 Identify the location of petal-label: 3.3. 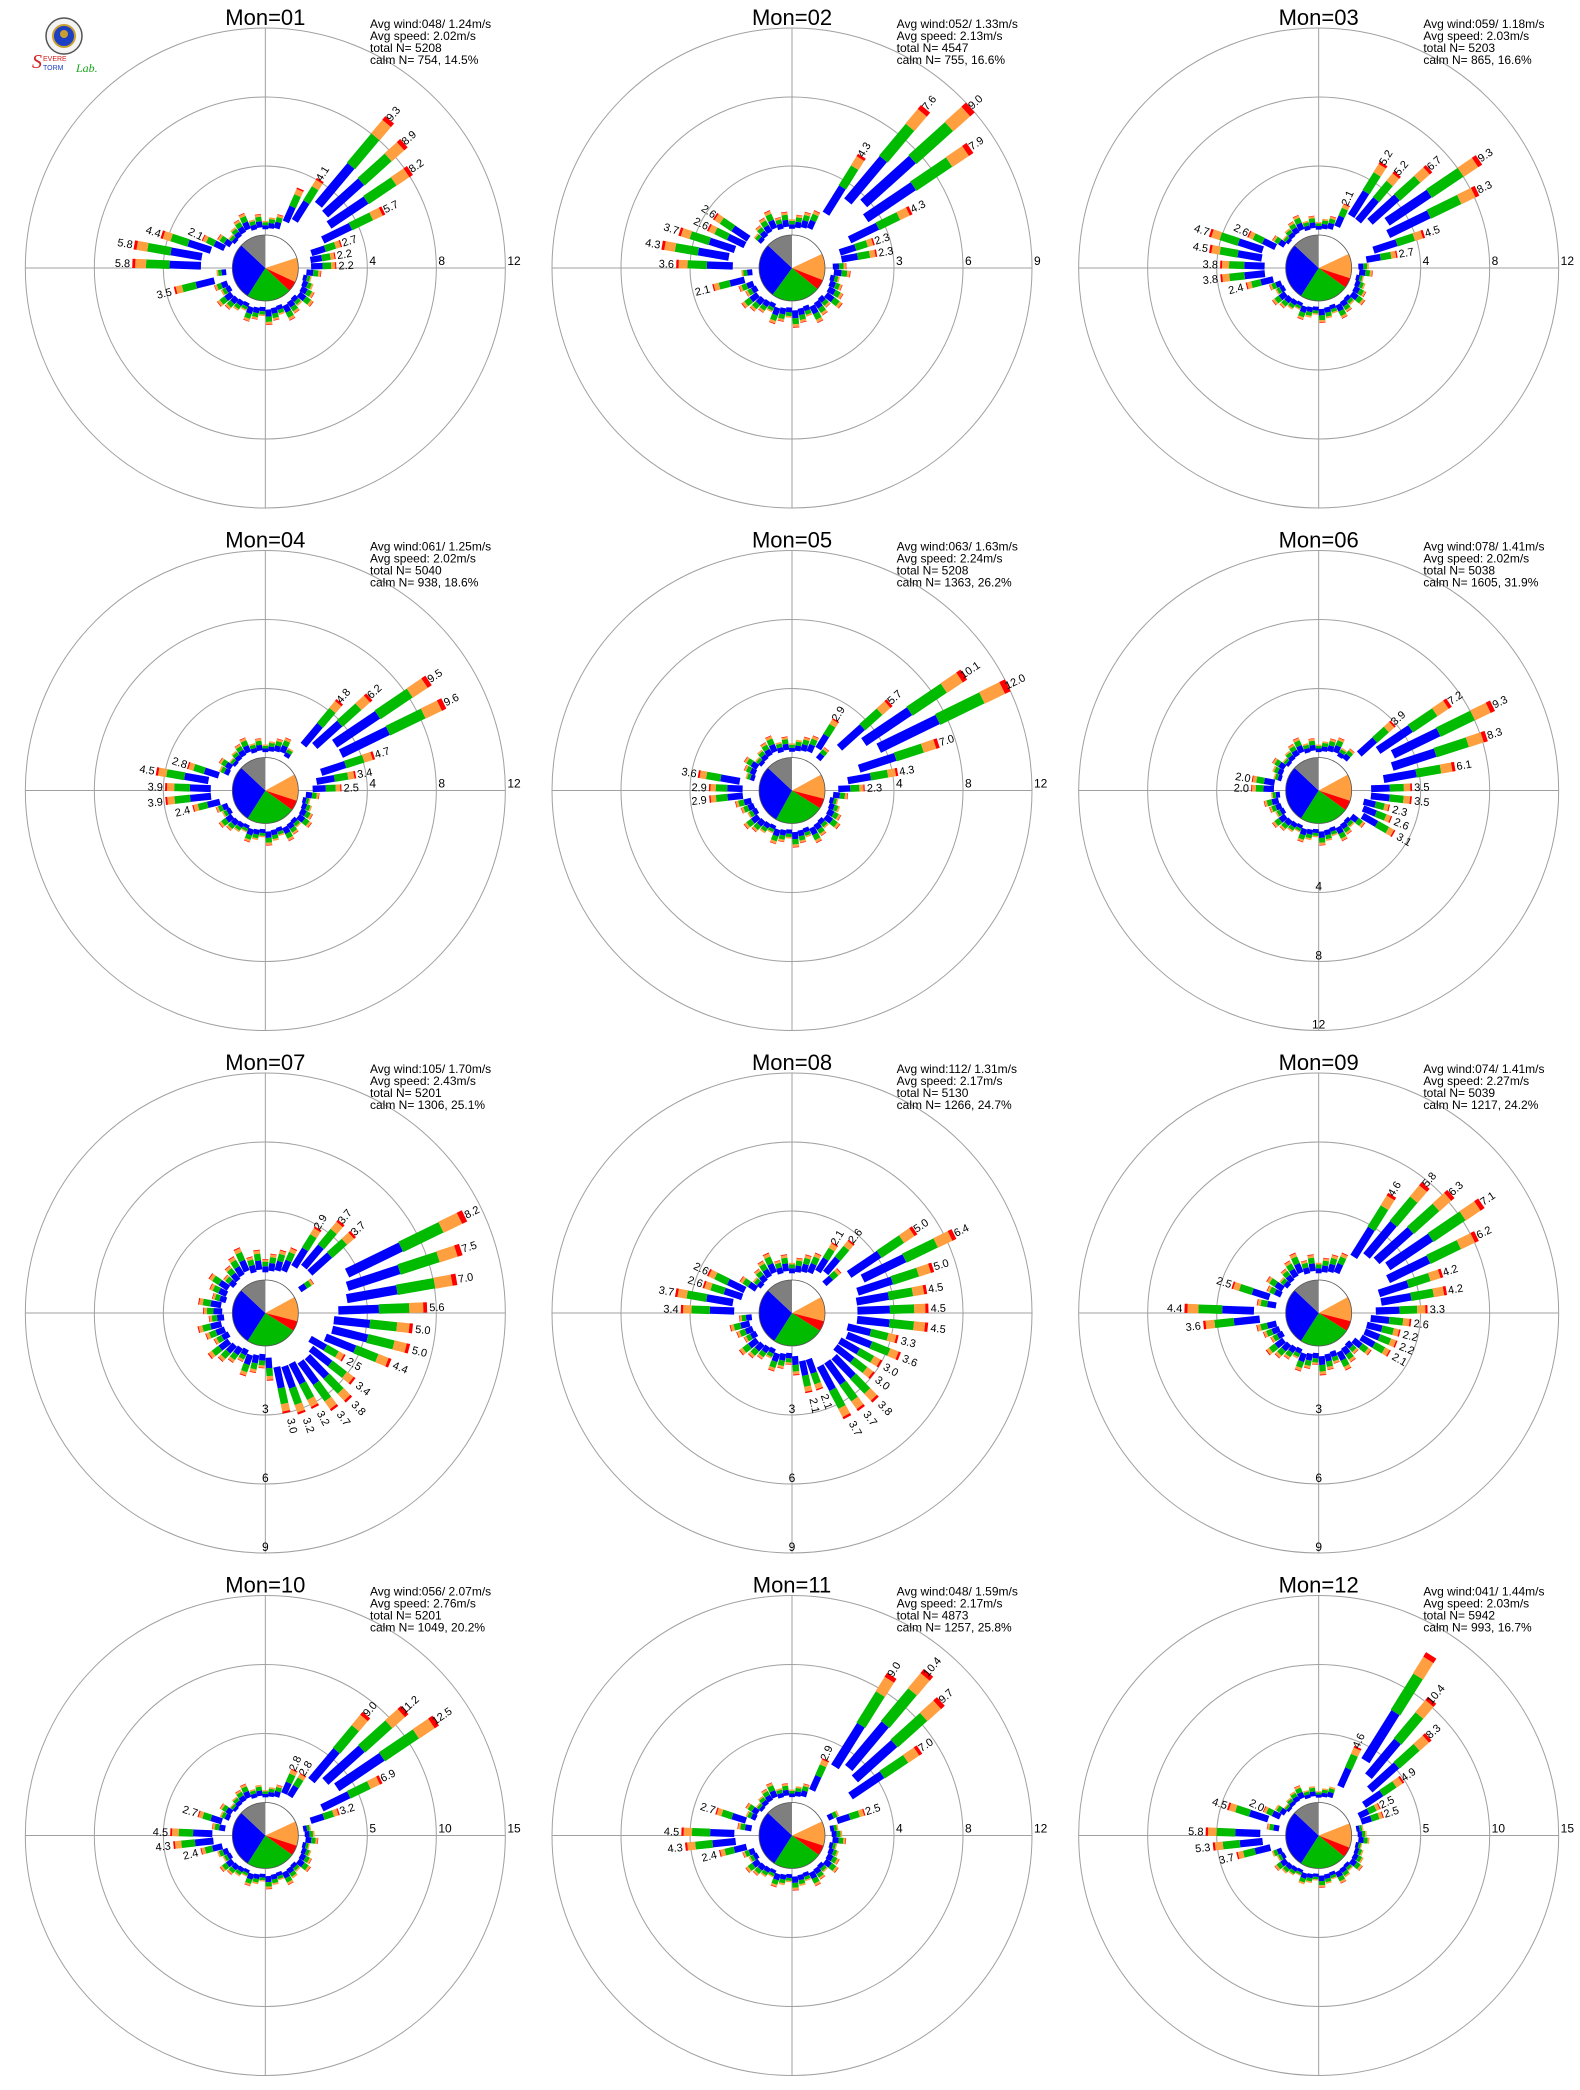
(1438, 1310).